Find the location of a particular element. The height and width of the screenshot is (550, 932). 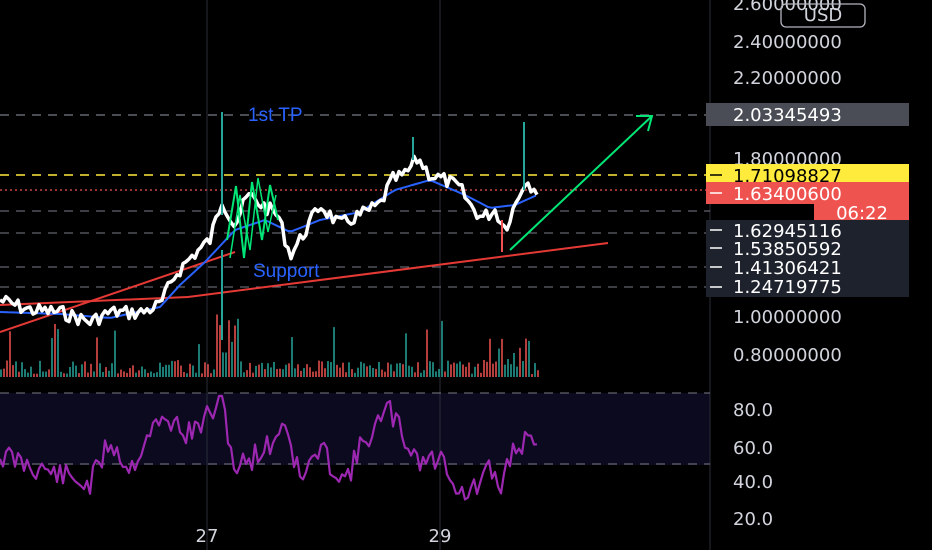

trendline-lower-support is located at coordinates (118, 292).